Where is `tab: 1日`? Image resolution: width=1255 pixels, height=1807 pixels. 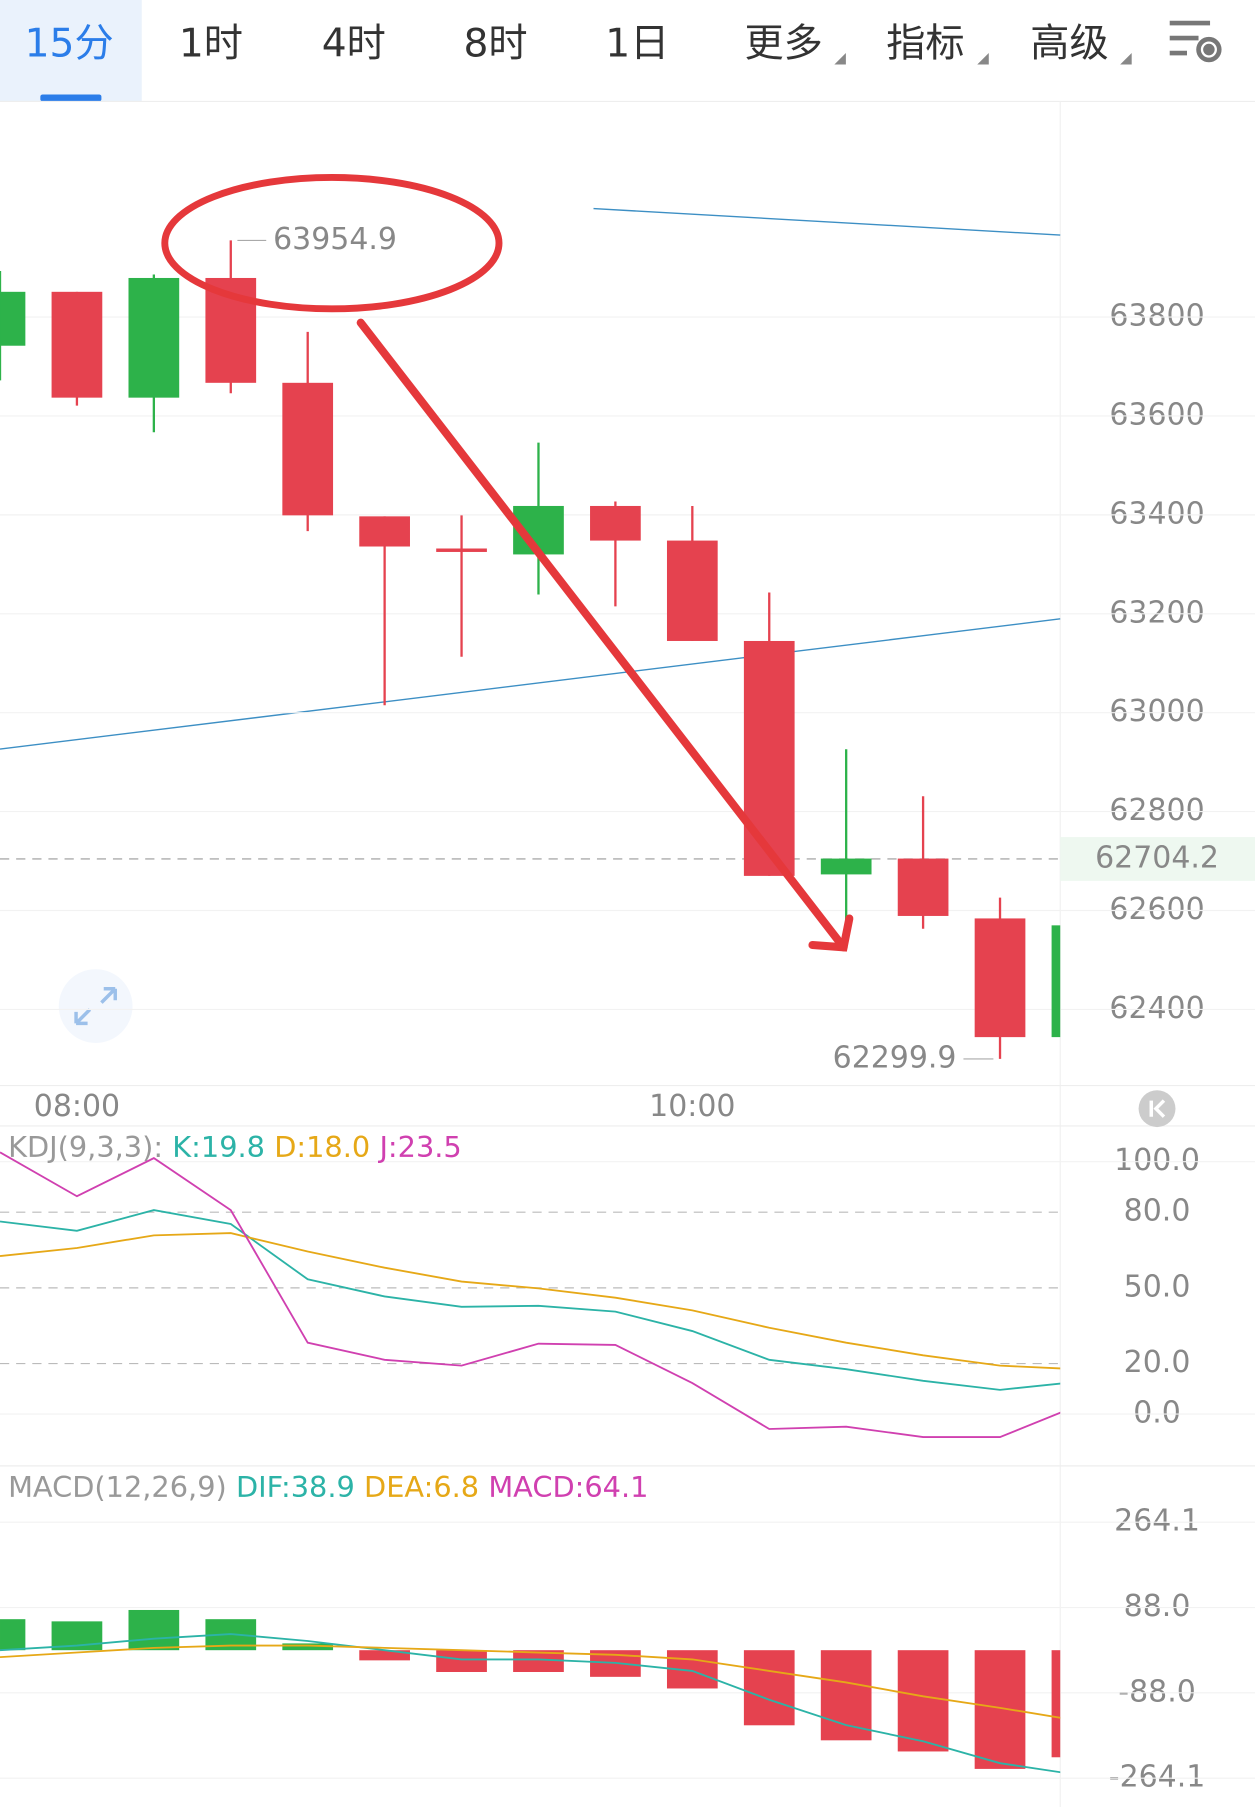 tab: 1日 is located at coordinates (637, 44).